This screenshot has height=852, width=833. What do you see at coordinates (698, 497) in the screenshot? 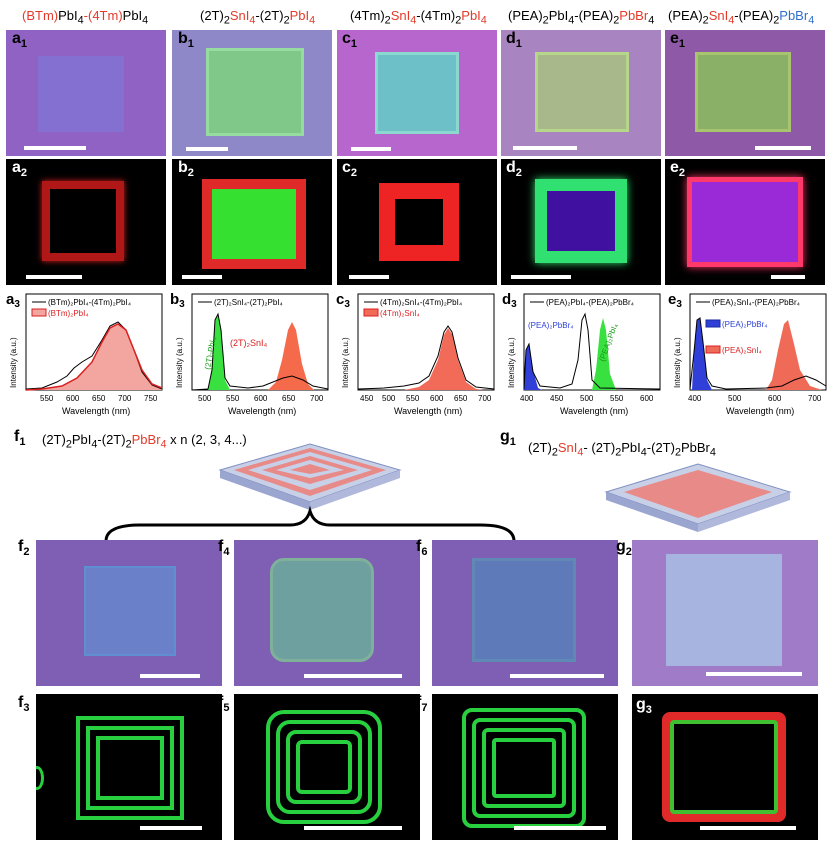
I see `schematic-g1` at bounding box center [698, 497].